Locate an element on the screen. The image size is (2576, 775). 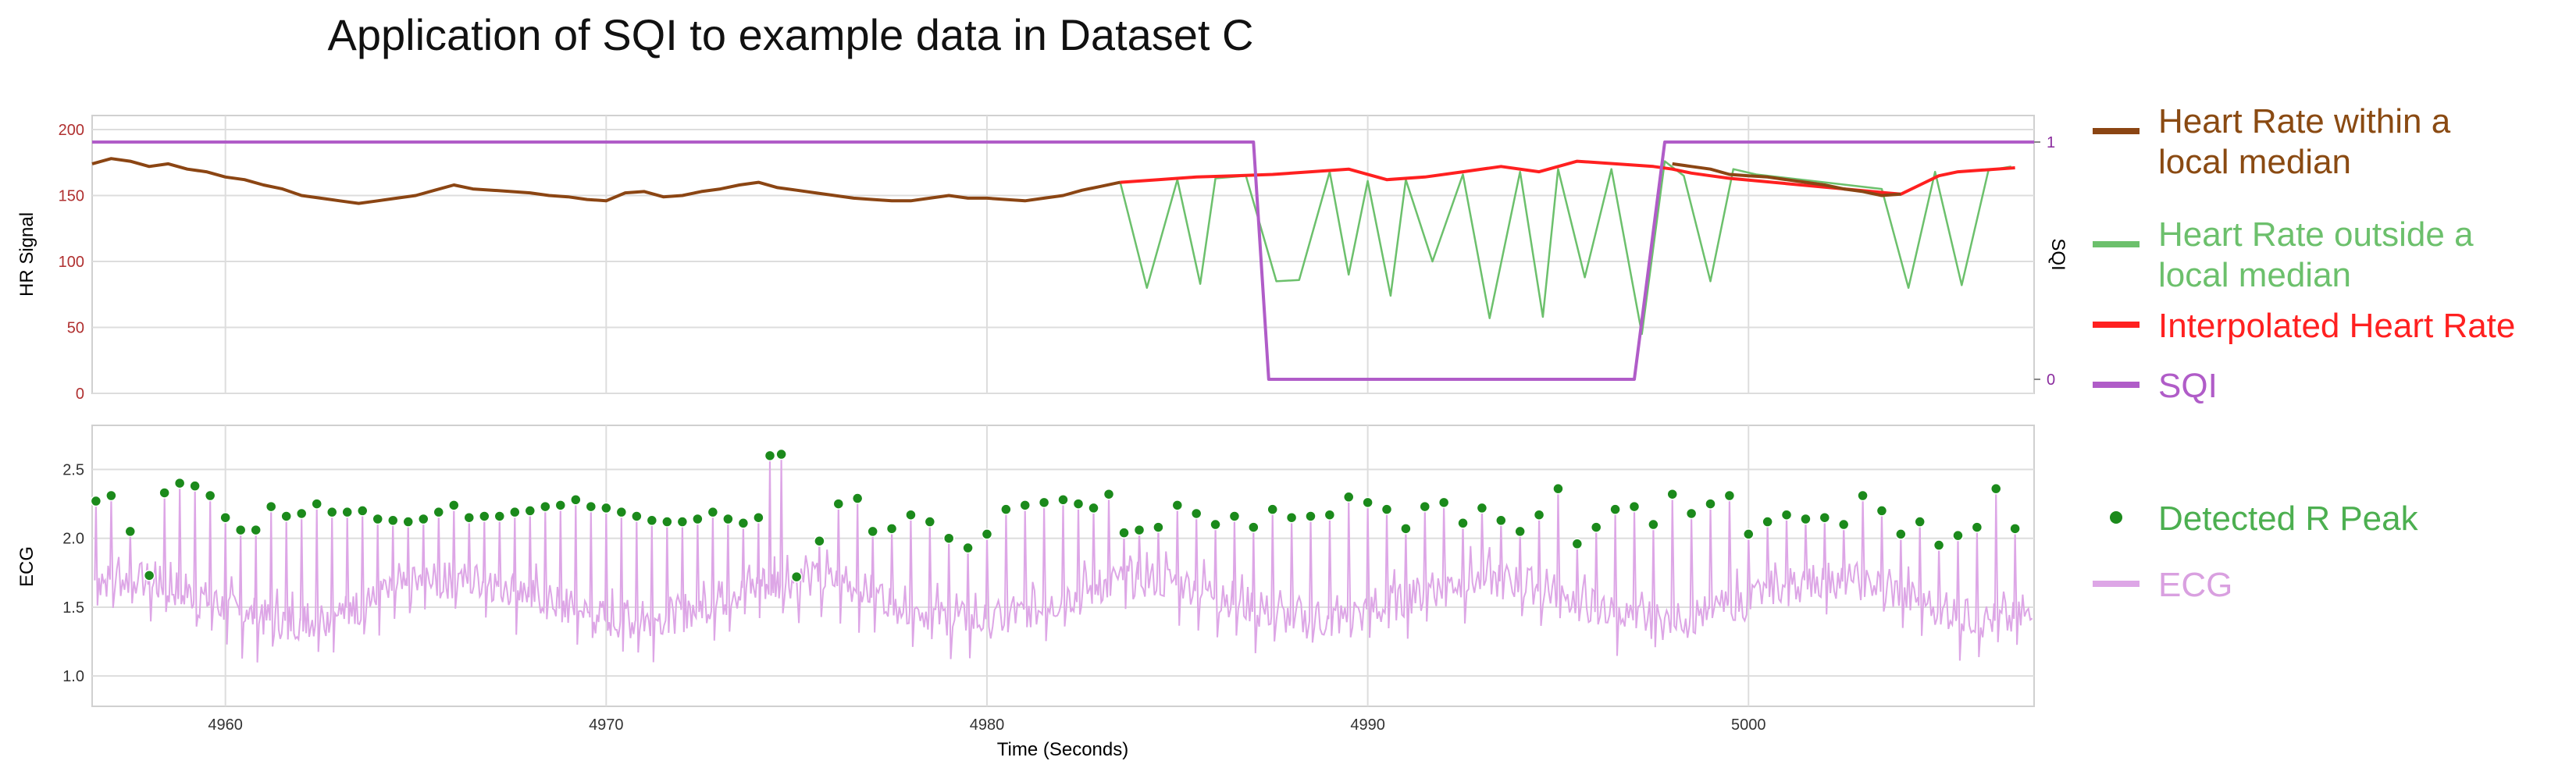
legend-r-peak-label: Detected R Peak is located at coordinates (2288, 518).